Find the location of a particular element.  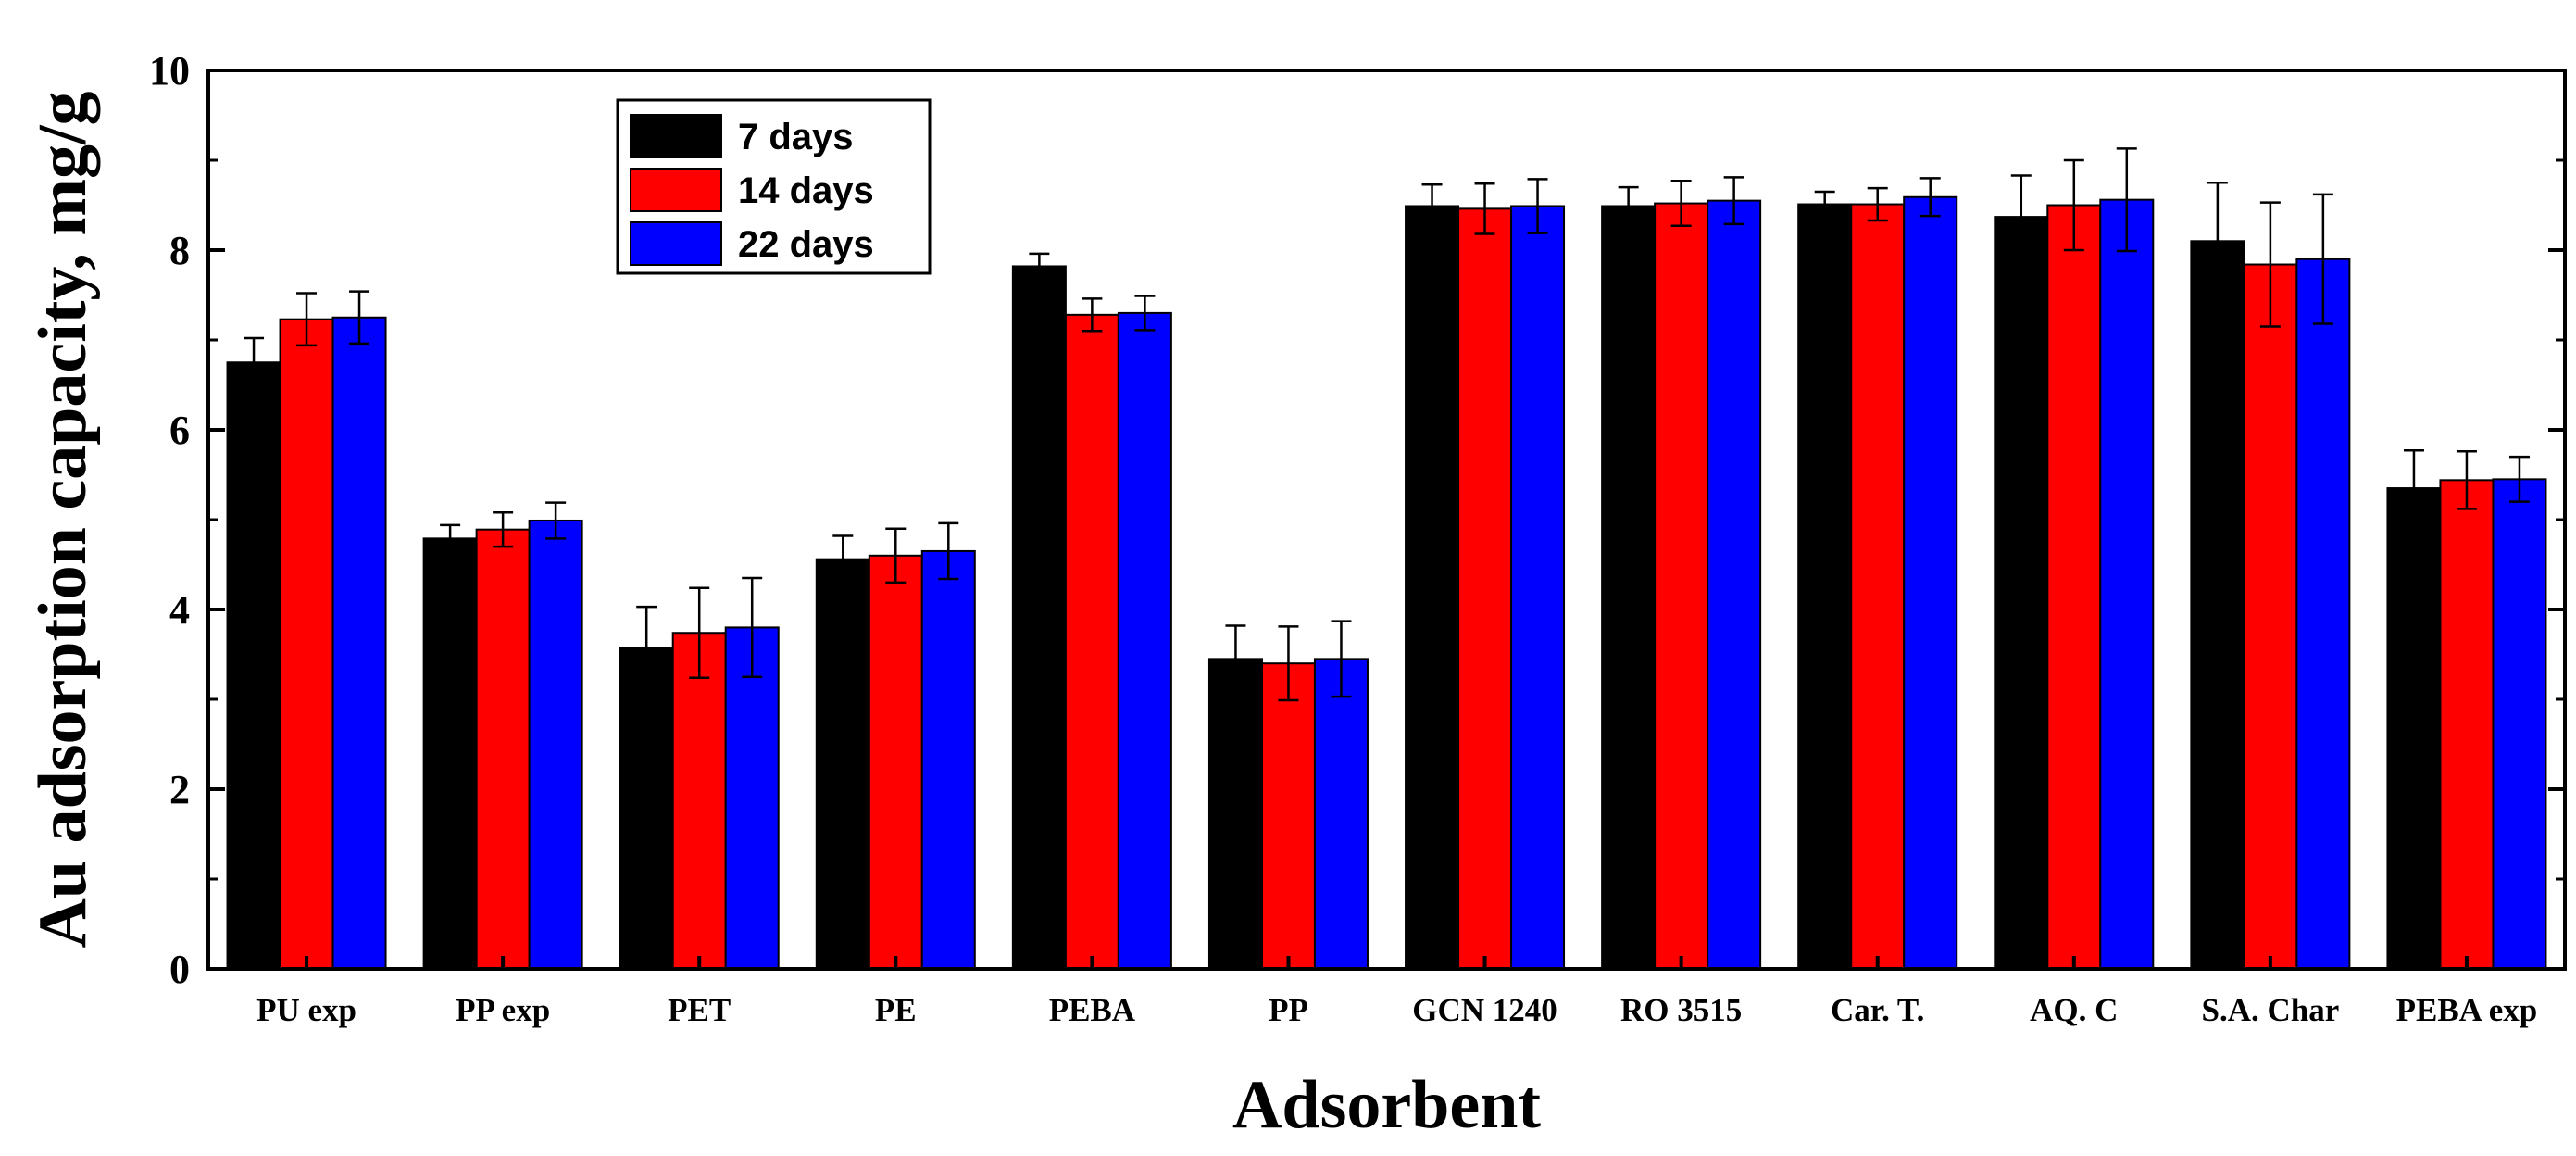

legend-label: 14 days is located at coordinates (806, 191).